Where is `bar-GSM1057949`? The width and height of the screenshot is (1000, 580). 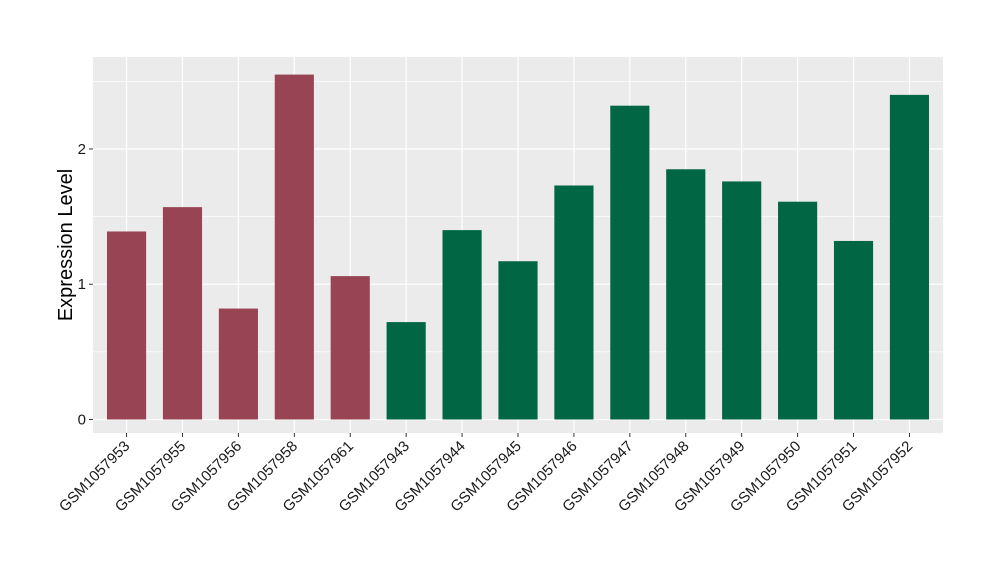
bar-GSM1057949 is located at coordinates (742, 300).